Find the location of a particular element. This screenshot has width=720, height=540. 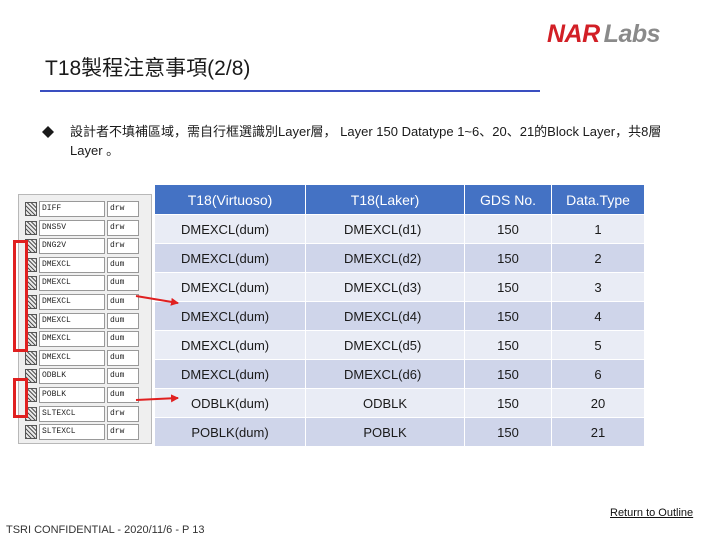

table-cell: 6 is located at coordinates (598, 373).